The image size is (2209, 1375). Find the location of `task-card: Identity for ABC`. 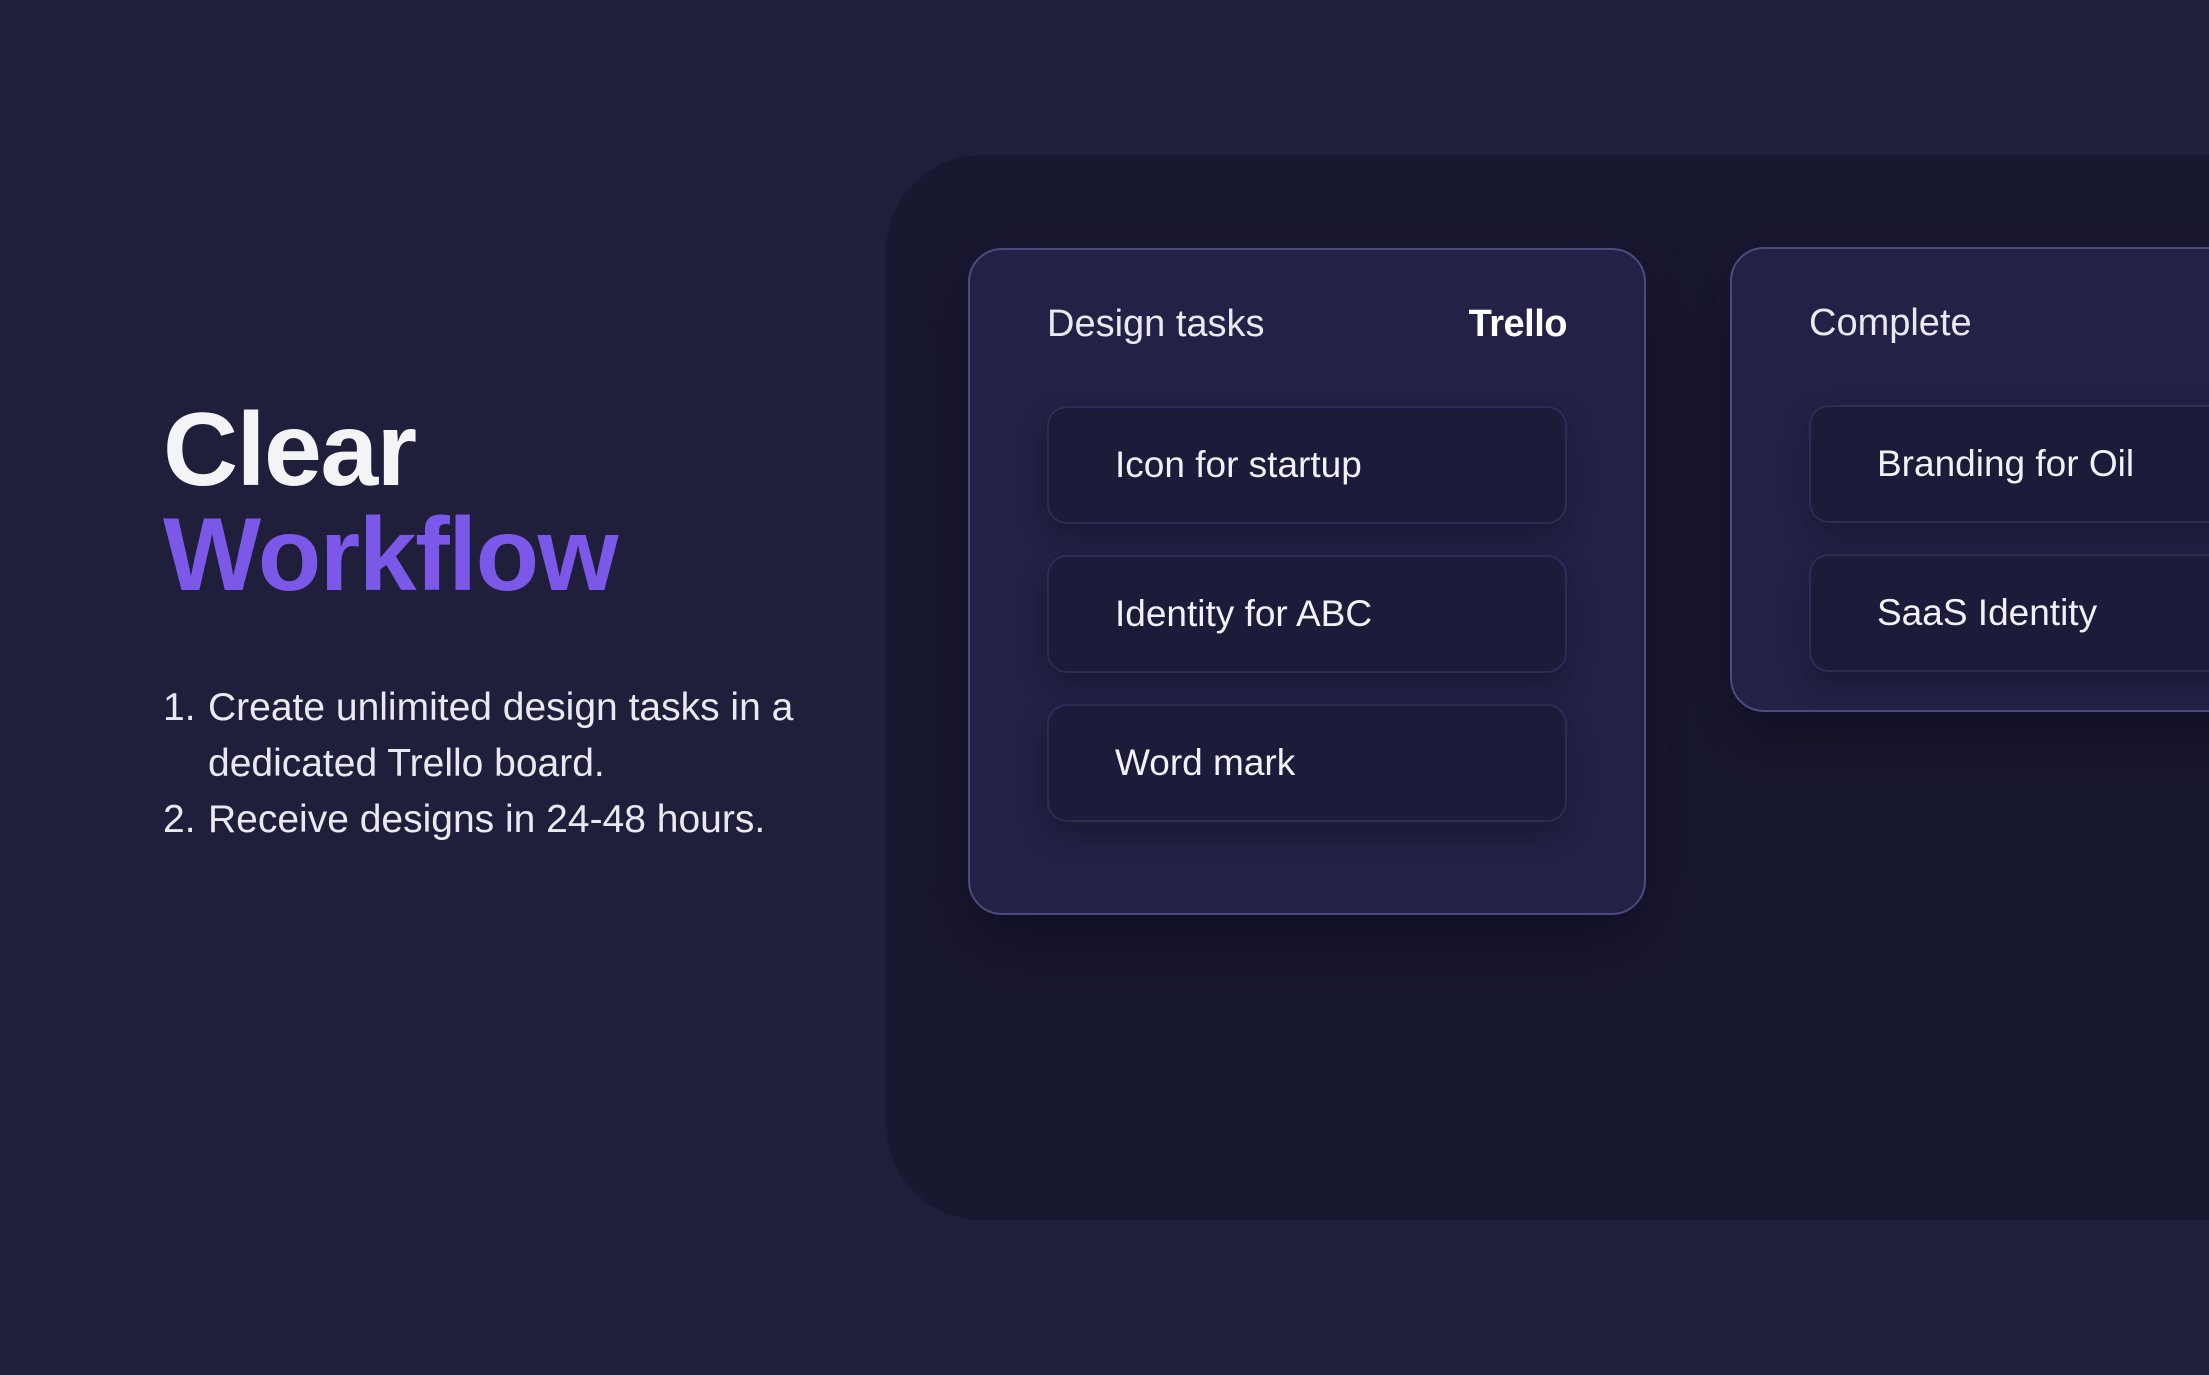

task-card: Identity for ABC is located at coordinates (1307, 614).